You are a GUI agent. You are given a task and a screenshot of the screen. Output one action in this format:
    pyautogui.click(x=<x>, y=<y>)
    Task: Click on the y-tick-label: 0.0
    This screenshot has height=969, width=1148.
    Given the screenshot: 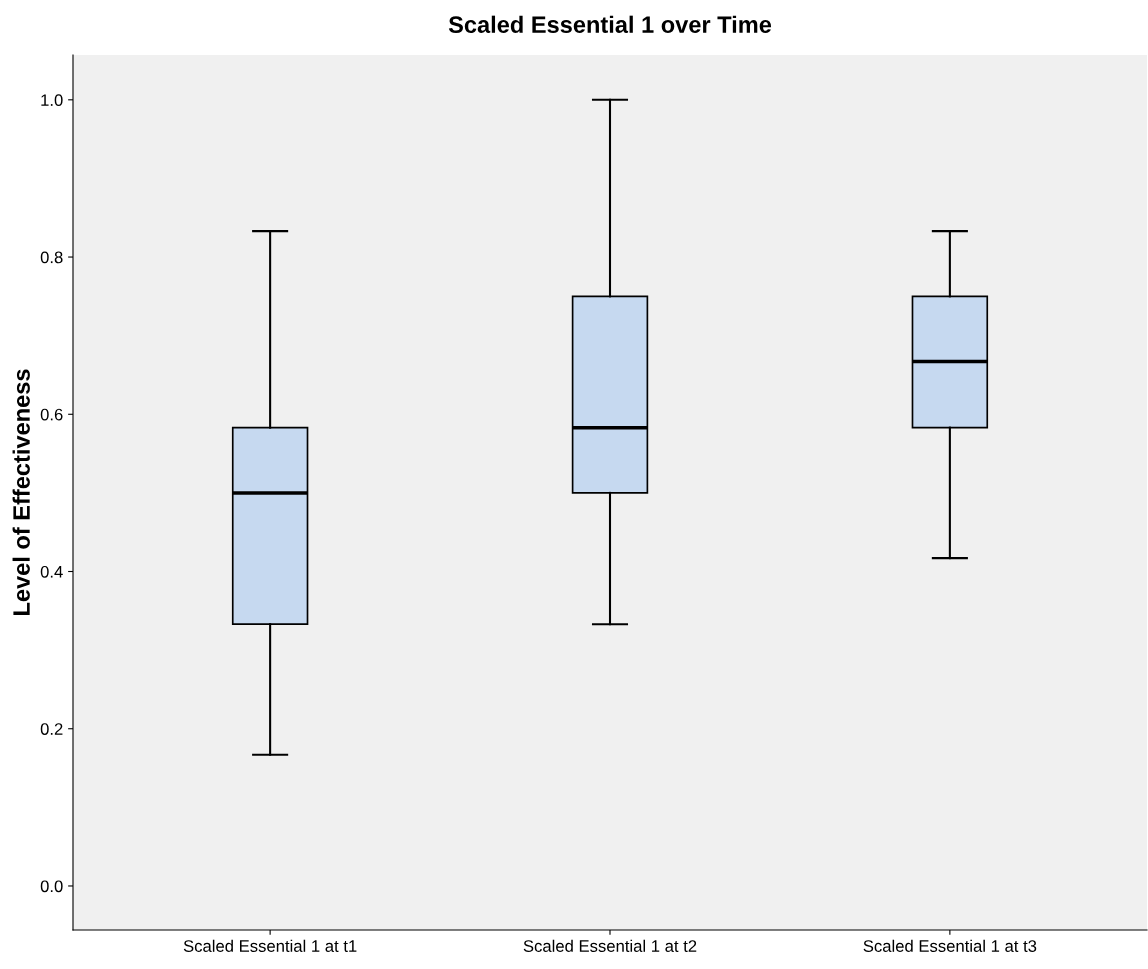 What is the action you would take?
    pyautogui.click(x=51, y=886)
    